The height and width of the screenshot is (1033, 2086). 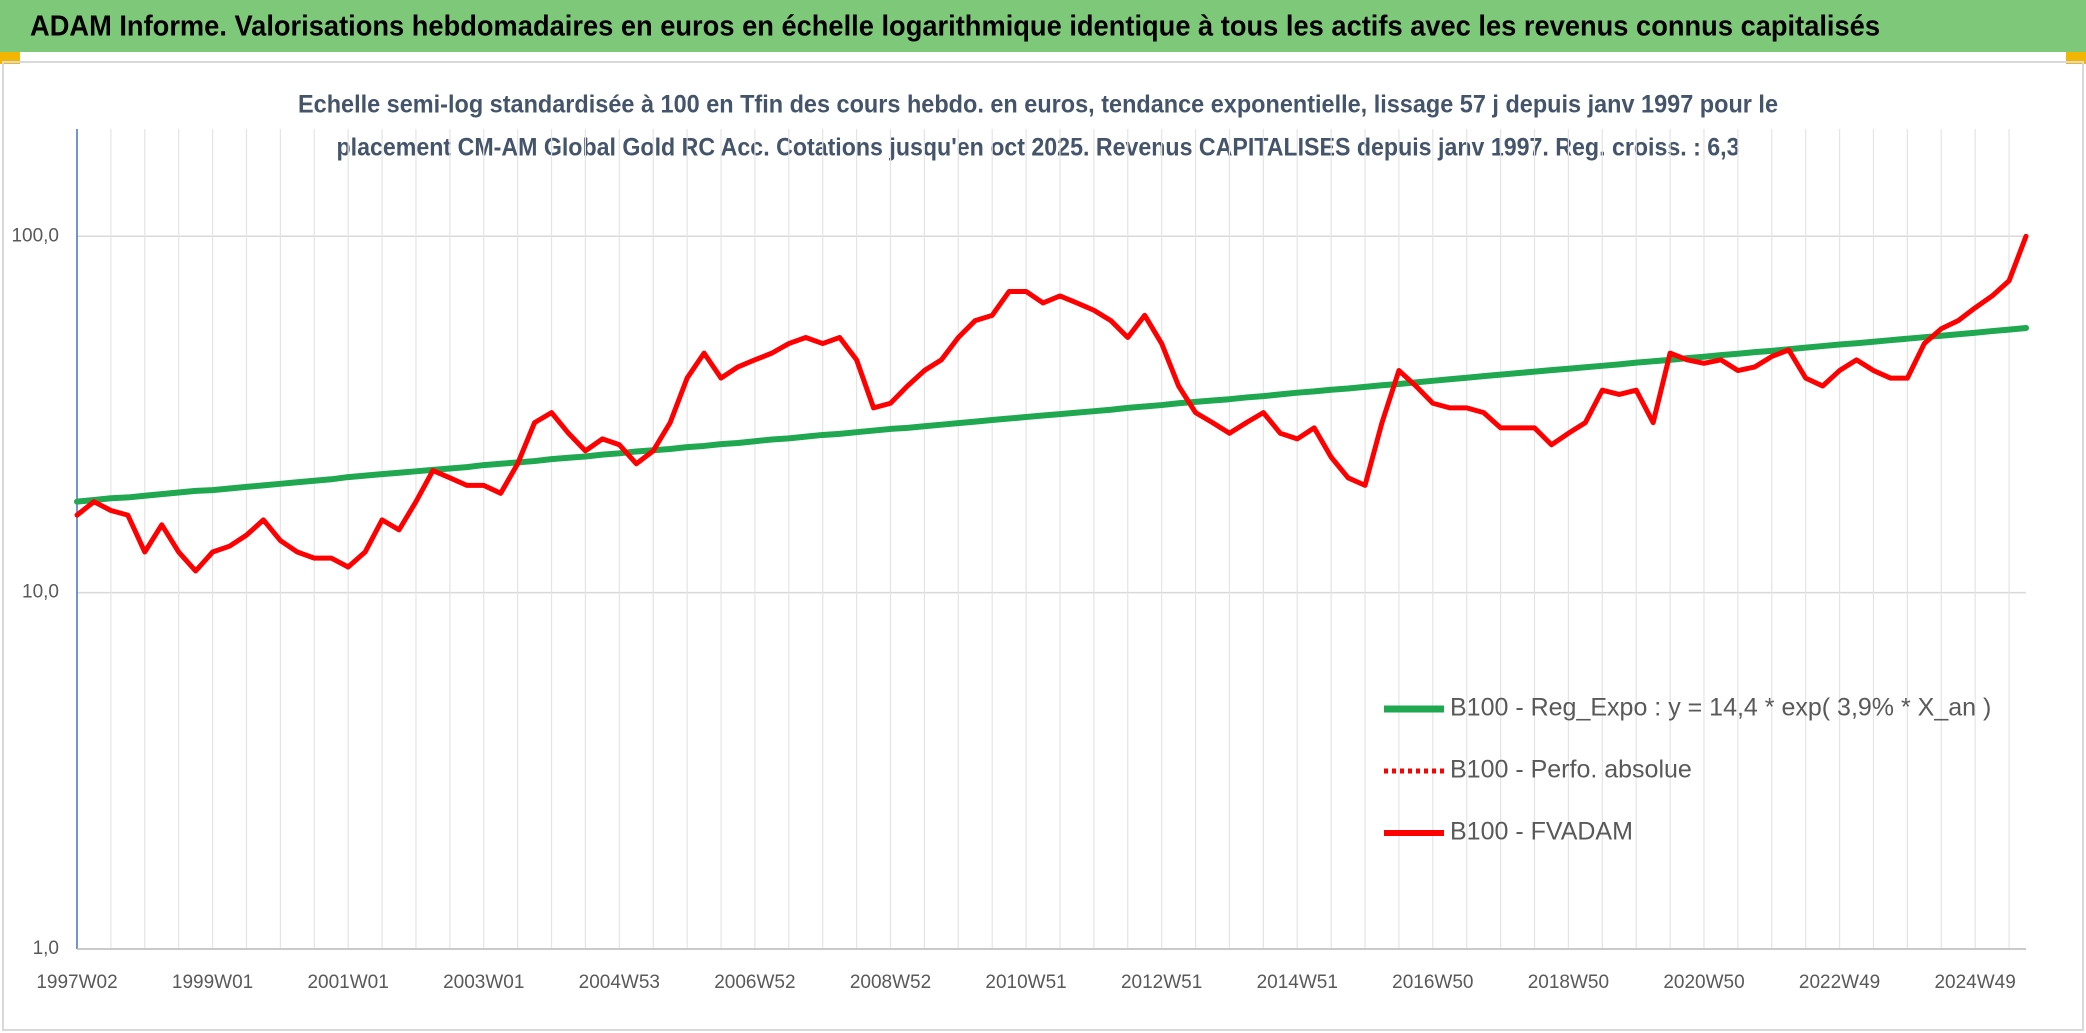 I want to click on x-tick-label: 2024W49, so click(x=1974, y=982).